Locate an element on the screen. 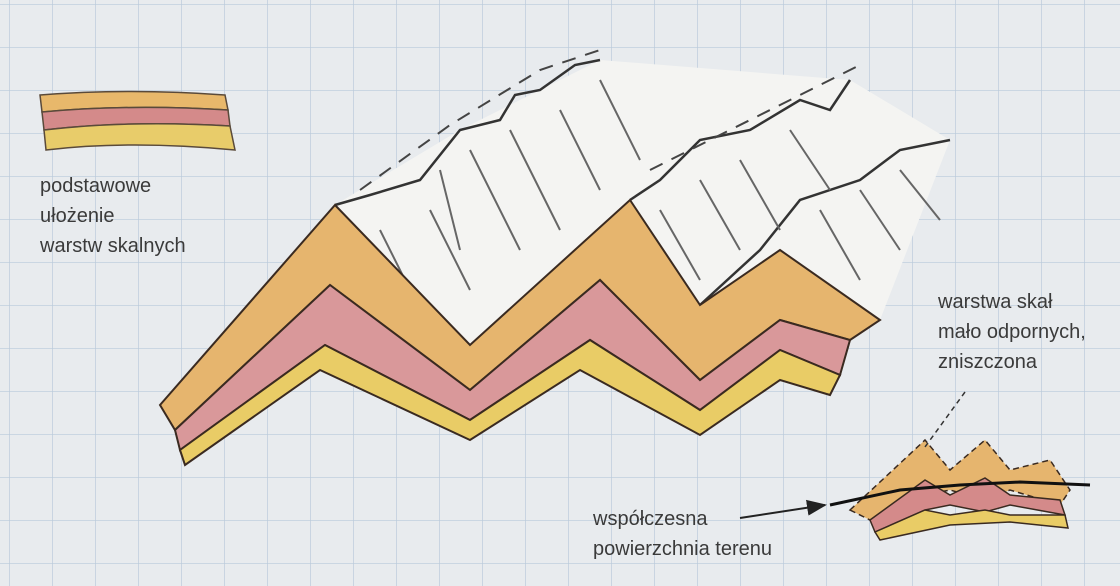 The width and height of the screenshot is (1120, 586). label-line: podstawowe is located at coordinates (95, 186).